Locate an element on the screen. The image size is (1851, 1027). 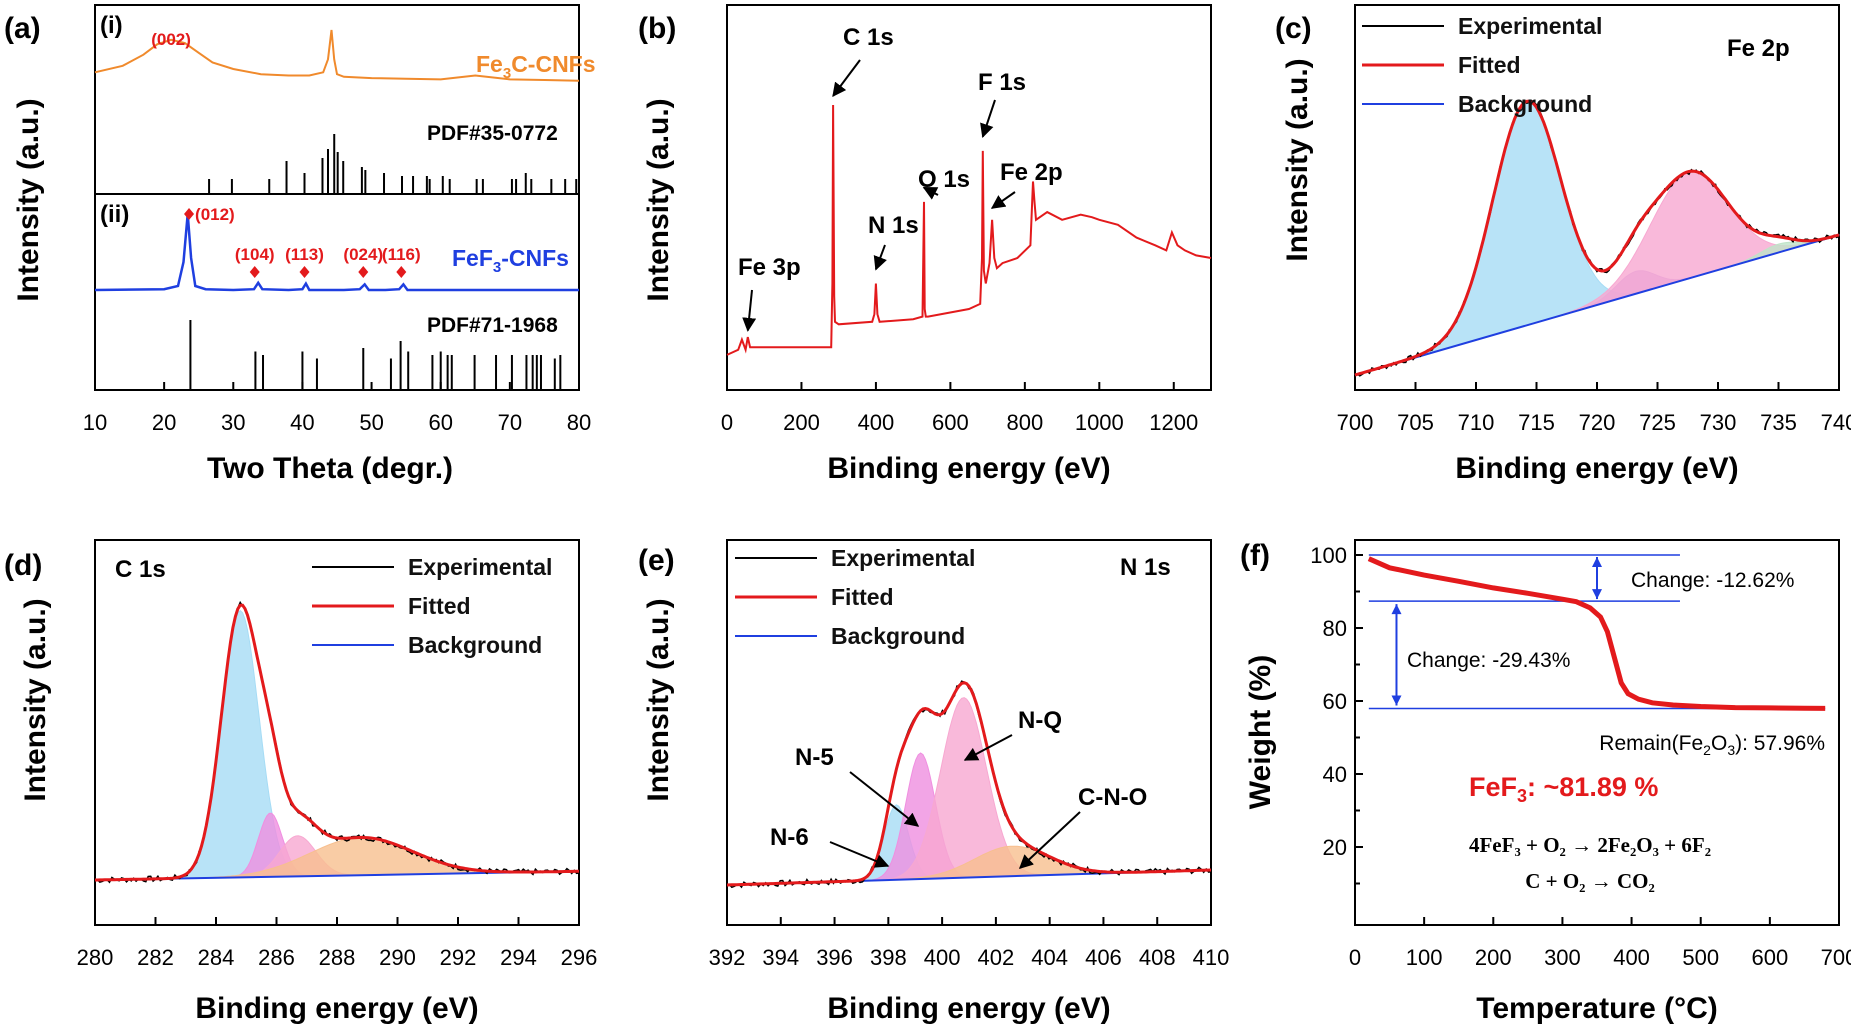
c-tick-label-1: 705 is located at coordinates (1415, 422).